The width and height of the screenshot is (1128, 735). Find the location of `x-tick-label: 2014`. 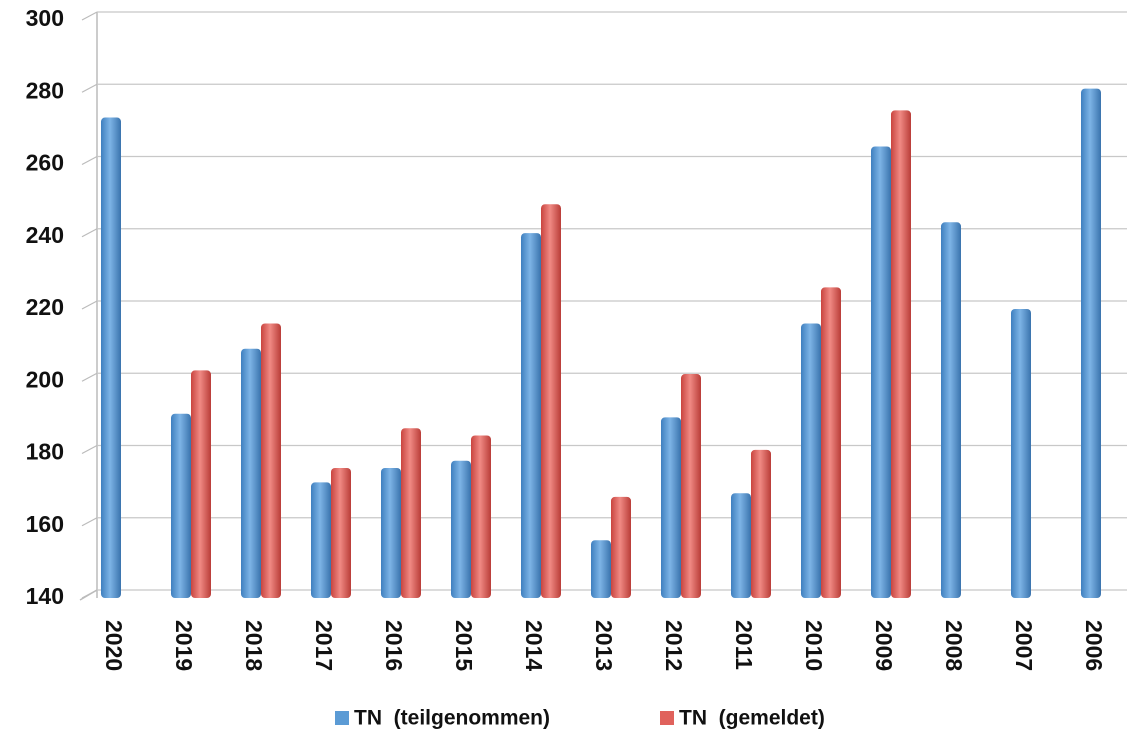

x-tick-label: 2014 is located at coordinates (534, 645).